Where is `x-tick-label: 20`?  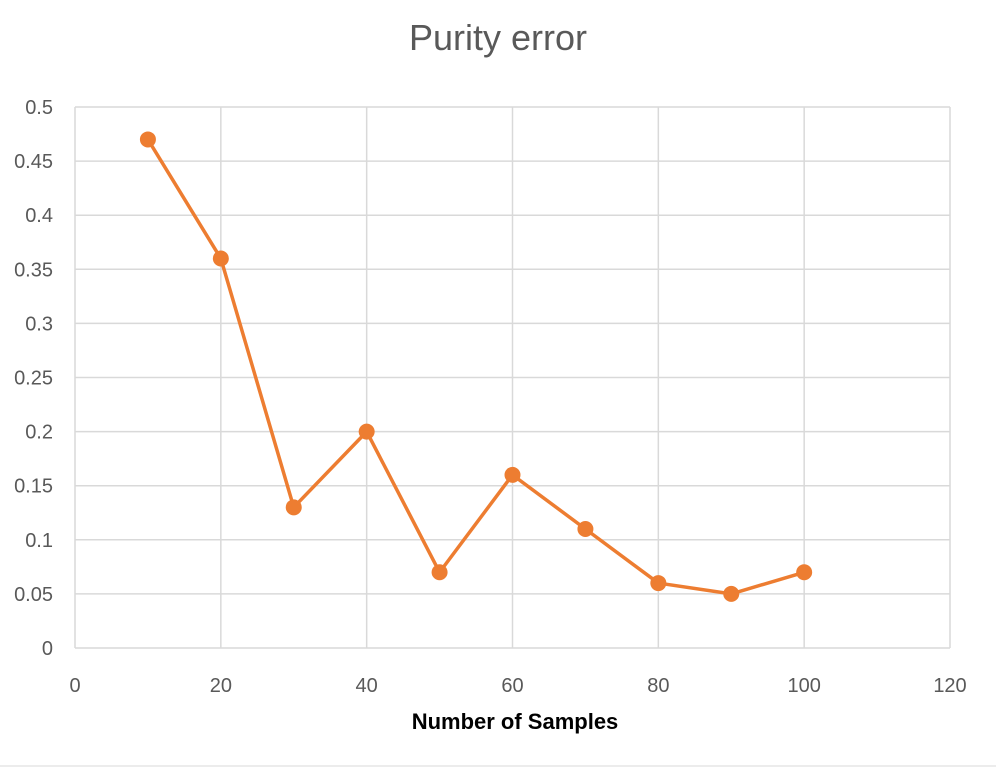 x-tick-label: 20 is located at coordinates (221, 686).